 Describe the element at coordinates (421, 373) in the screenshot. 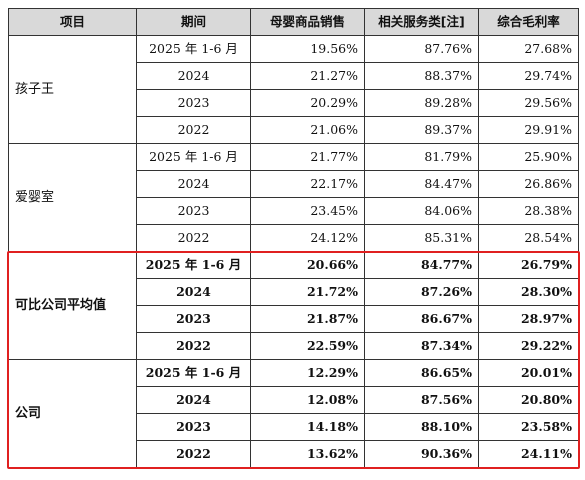

I see `related-services-cell: 86.65%` at that location.